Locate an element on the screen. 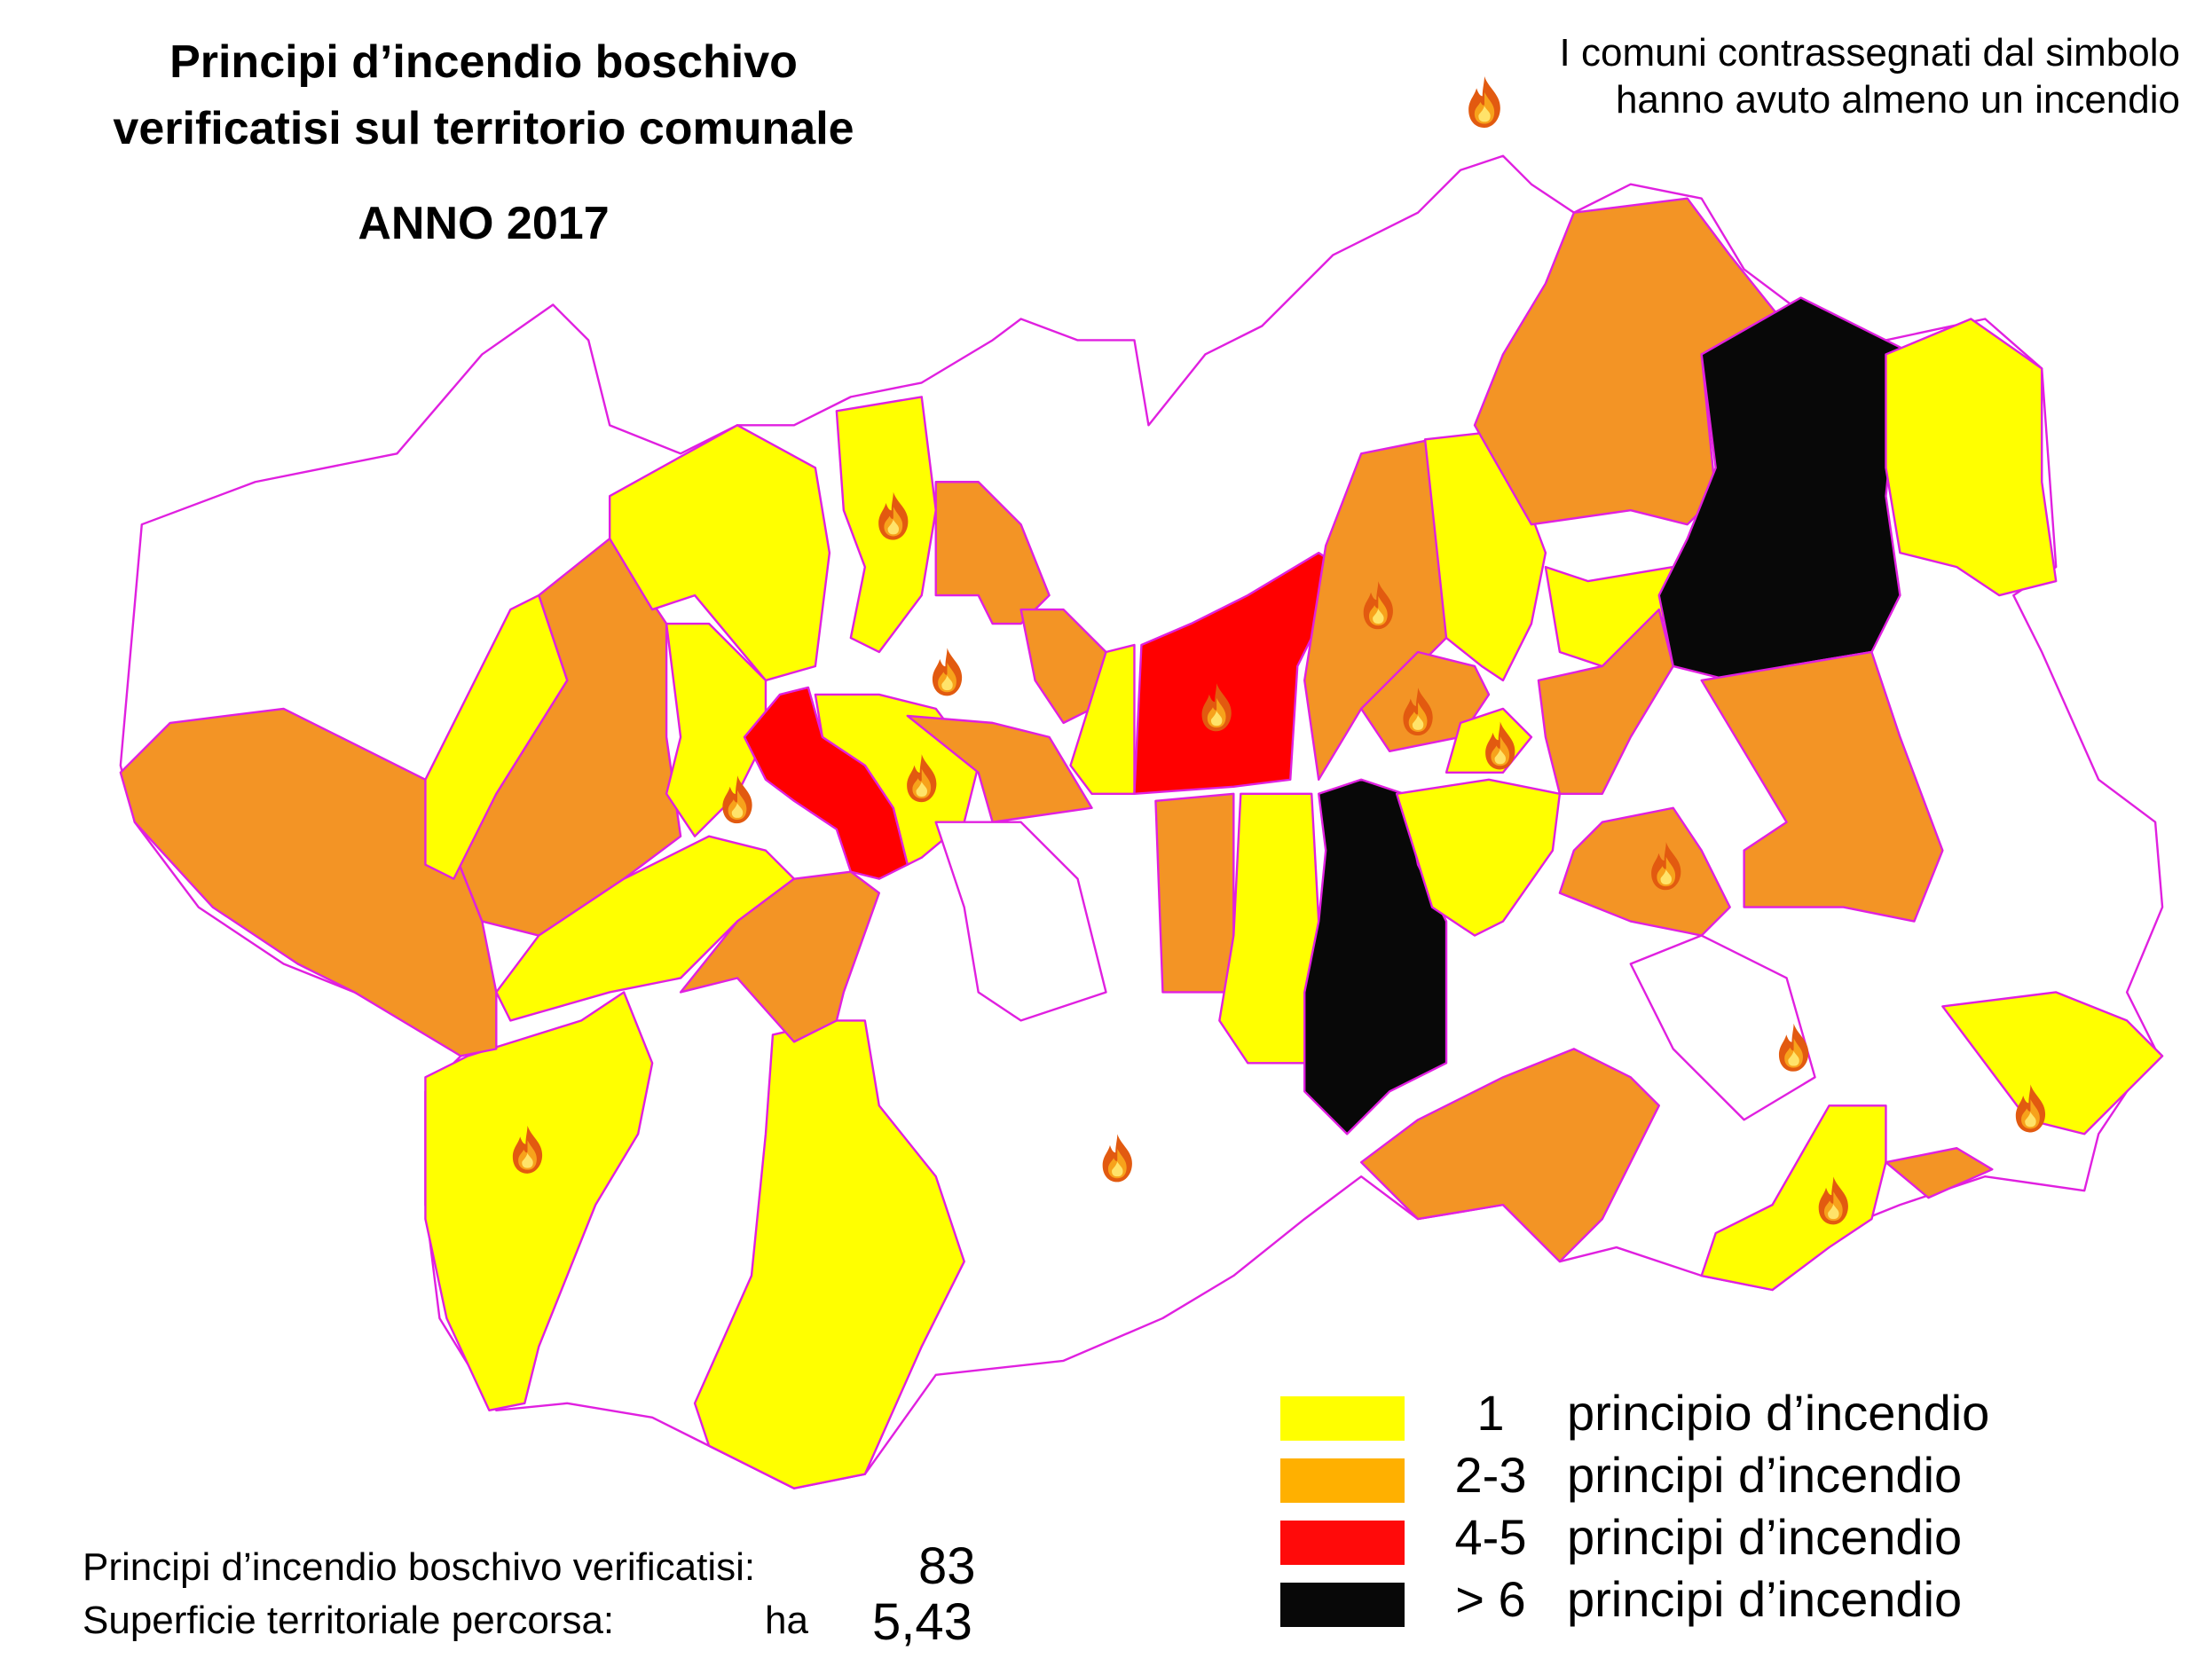 This screenshot has height=1674, width=2212. legend-range: > 6 is located at coordinates (1490, 1599).